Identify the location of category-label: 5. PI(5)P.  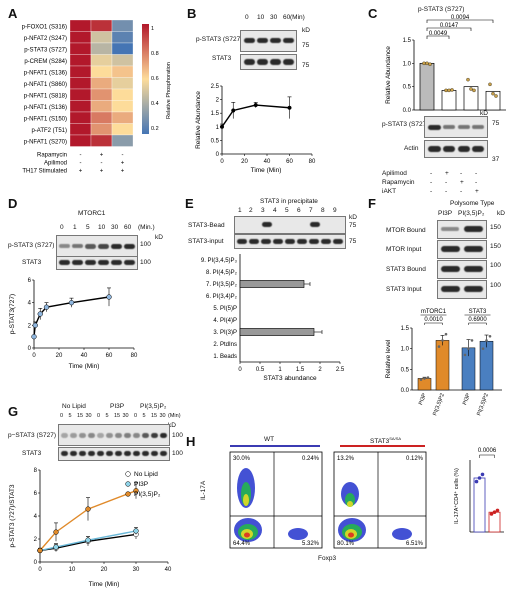
(225, 309).